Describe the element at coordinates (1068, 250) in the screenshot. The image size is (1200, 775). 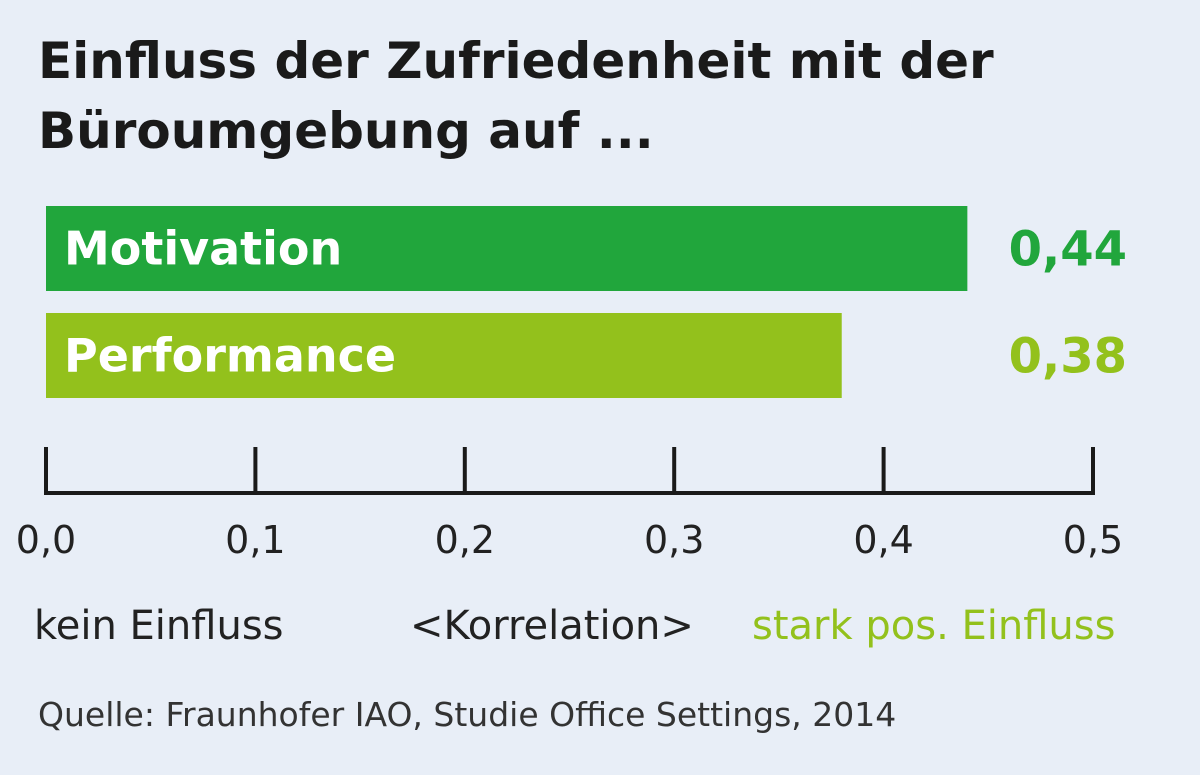
I see `value-label-motivation: 0,44` at that location.